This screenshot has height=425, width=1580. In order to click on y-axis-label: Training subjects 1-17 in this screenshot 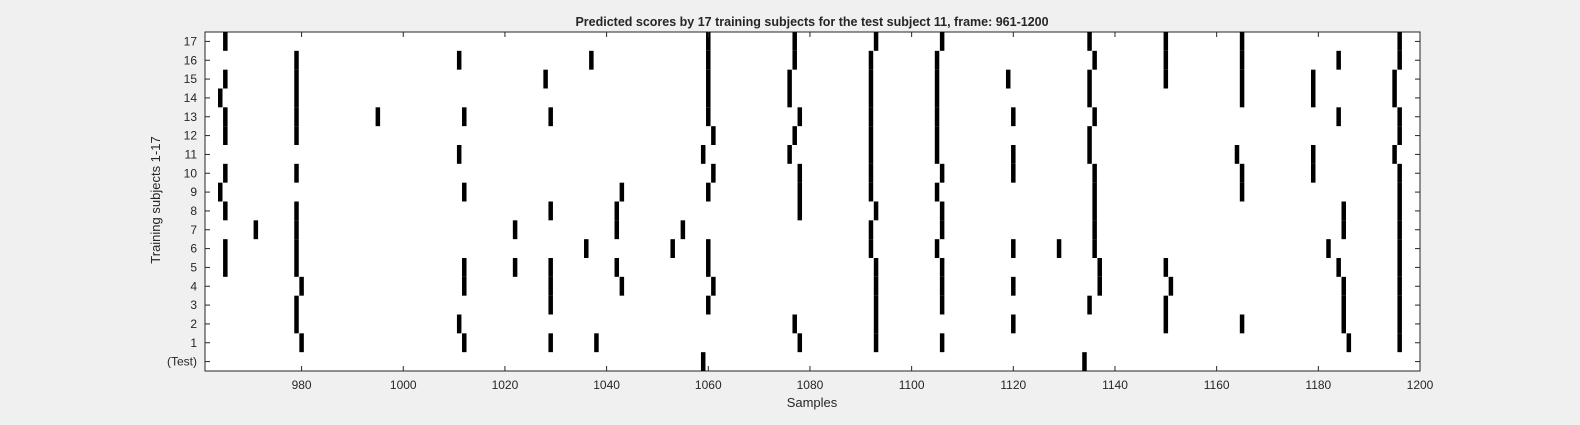, I will do `click(155, 199)`.